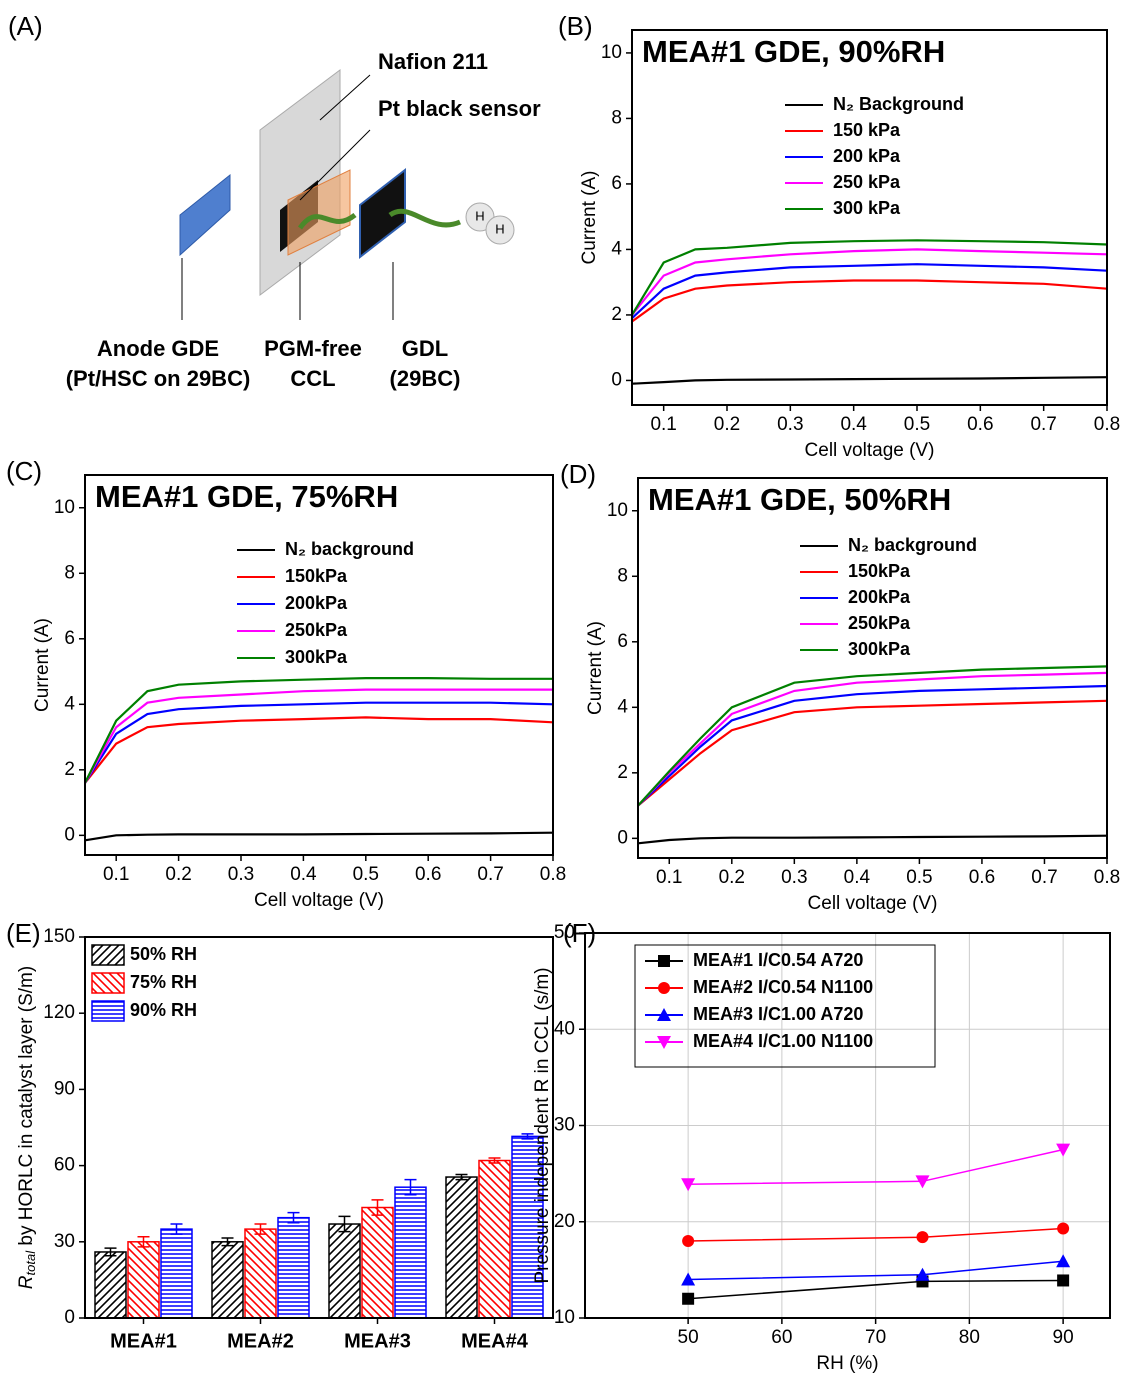 This screenshot has height=1374, width=1124. Describe the element at coordinates (969, 1337) in the screenshot. I see `x-tick-label: 80` at that location.